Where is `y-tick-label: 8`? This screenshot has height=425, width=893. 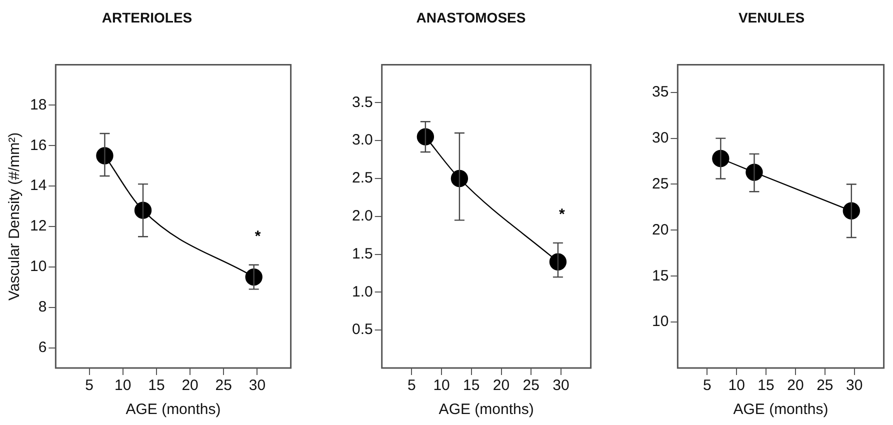 y-tick-label: 8 is located at coordinates (42, 307).